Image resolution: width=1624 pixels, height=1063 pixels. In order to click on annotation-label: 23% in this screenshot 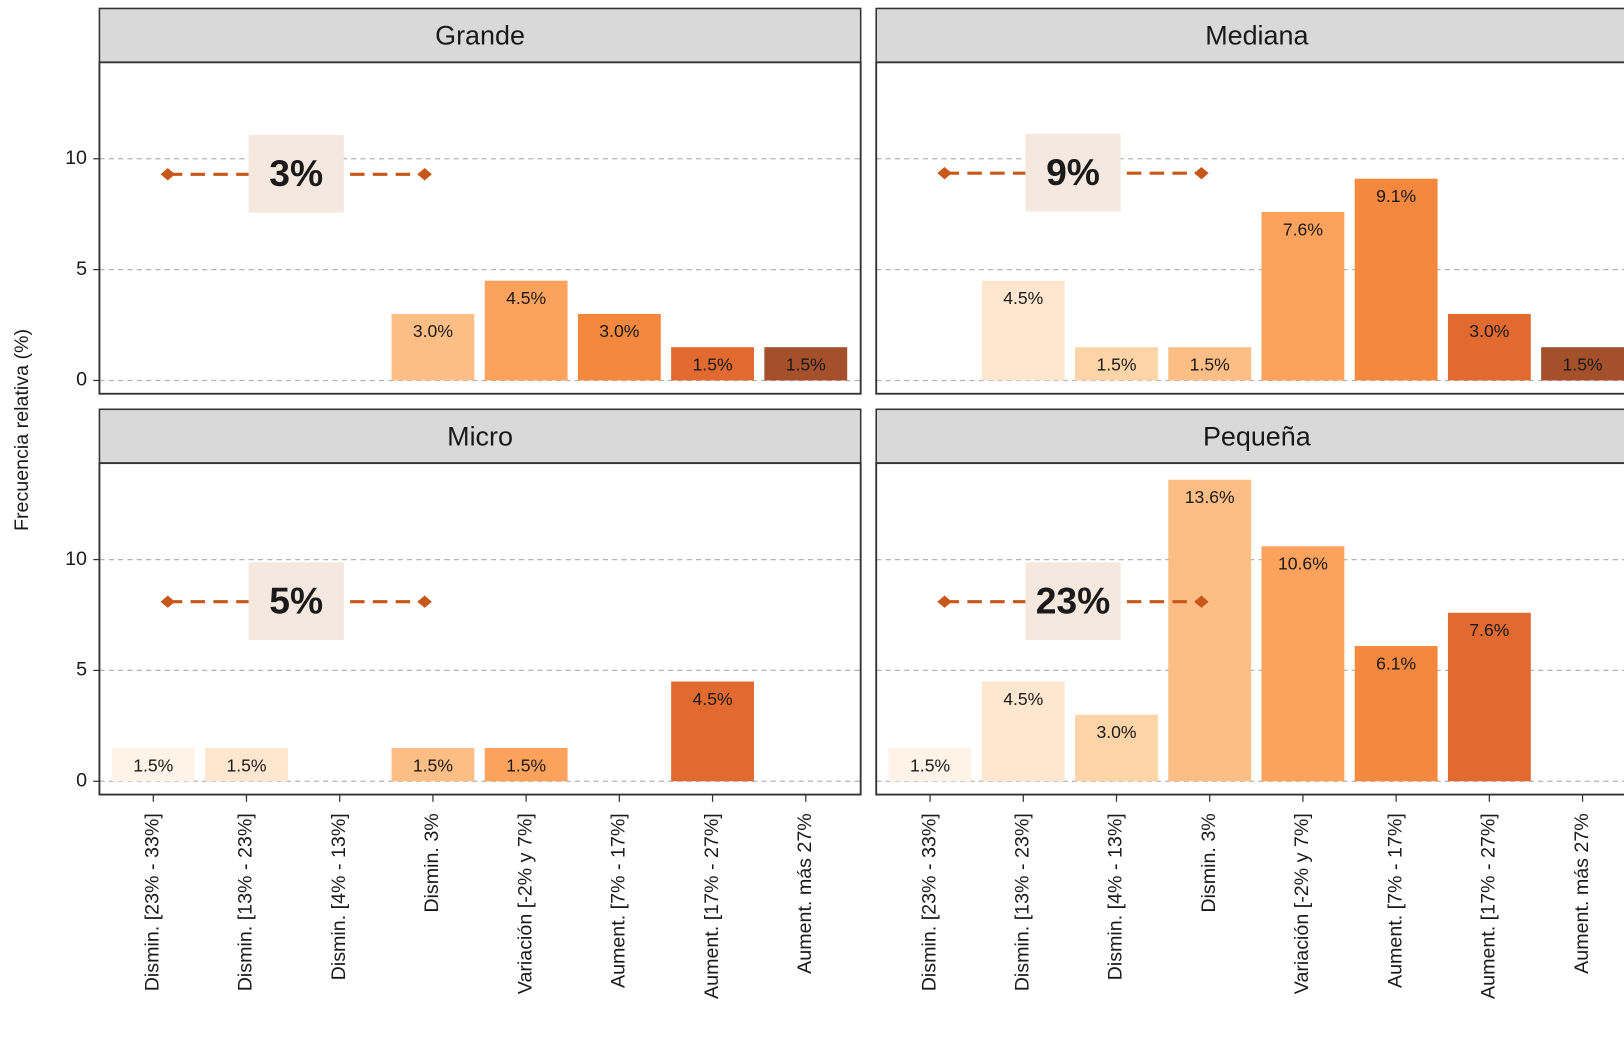, I will do `click(1073, 601)`.